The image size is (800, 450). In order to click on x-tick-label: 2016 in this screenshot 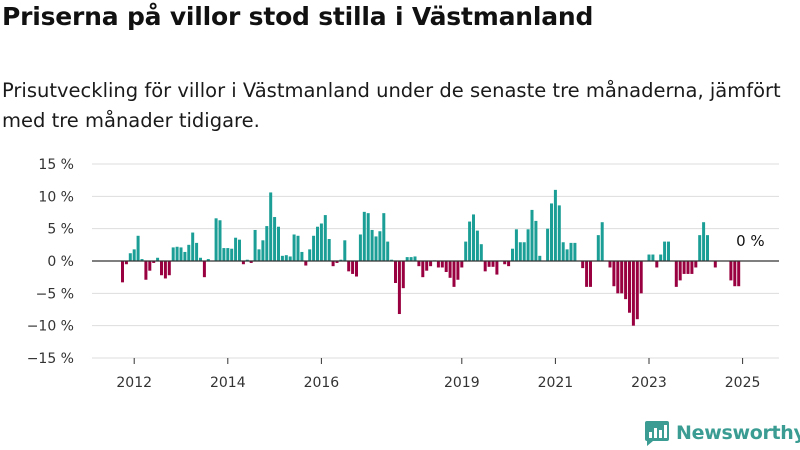, I will do `click(322, 383)`.